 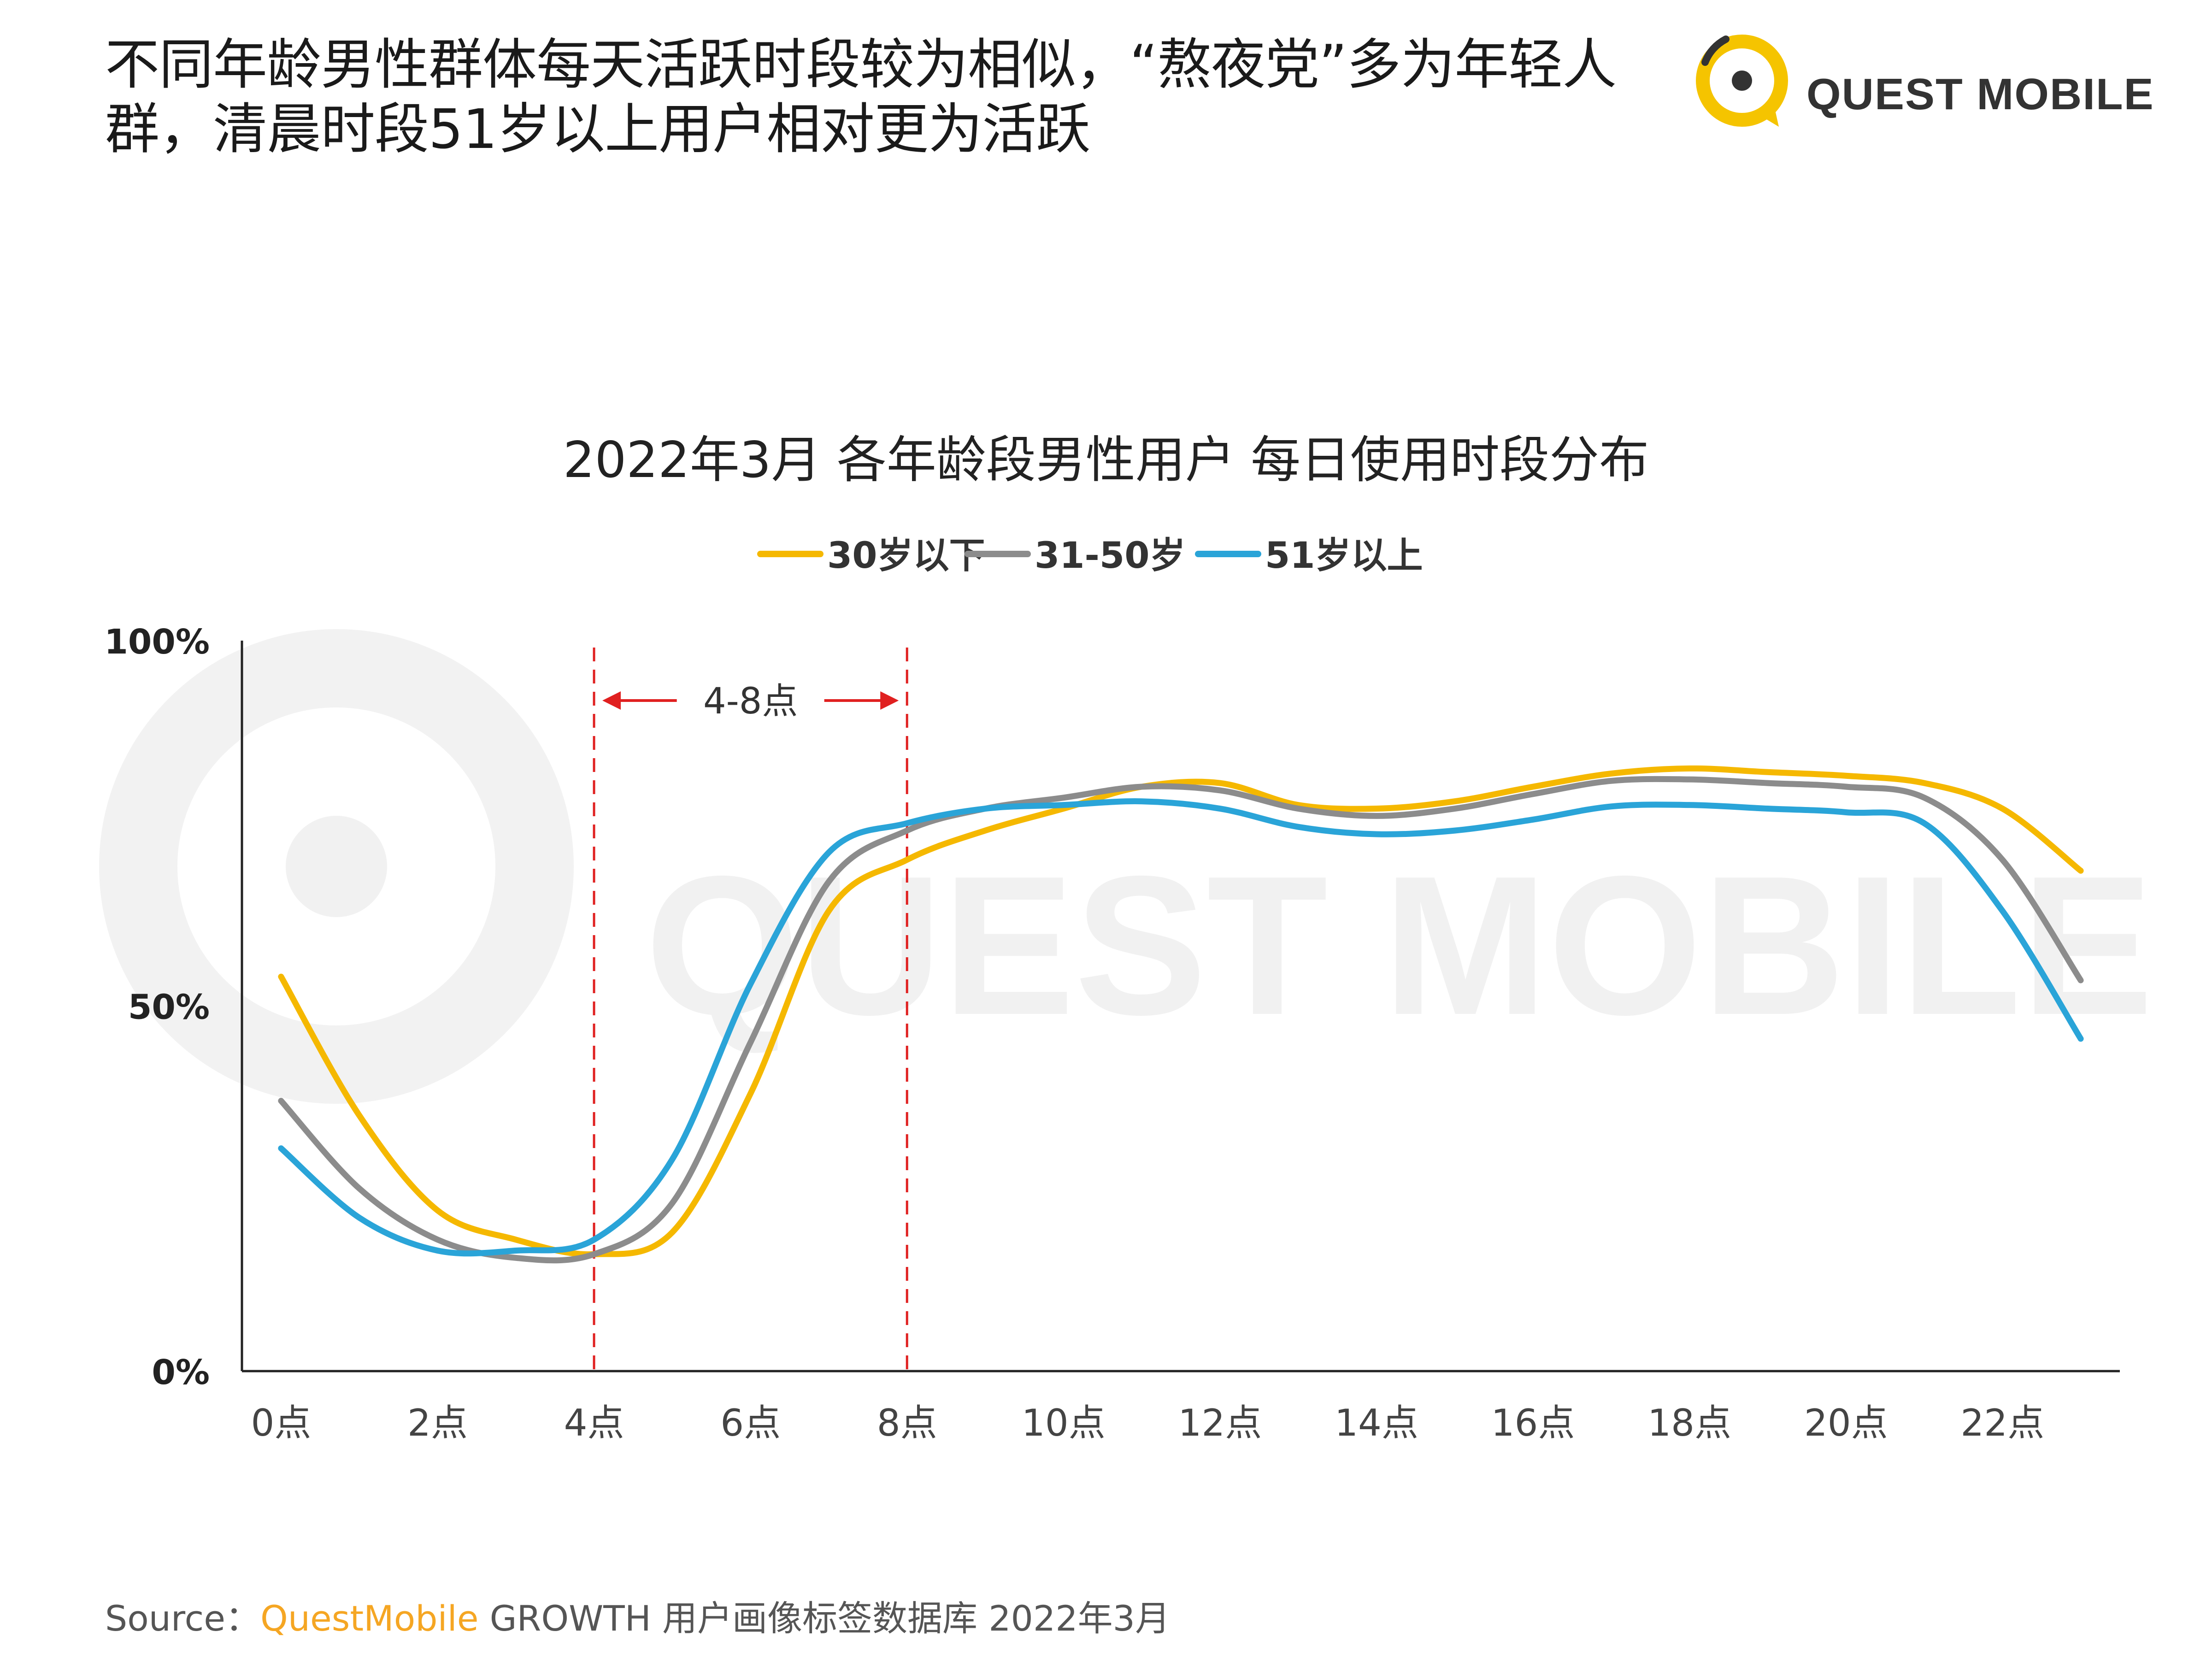 I want to click on quest-mobile-logo-icon, so click(x=1742, y=81).